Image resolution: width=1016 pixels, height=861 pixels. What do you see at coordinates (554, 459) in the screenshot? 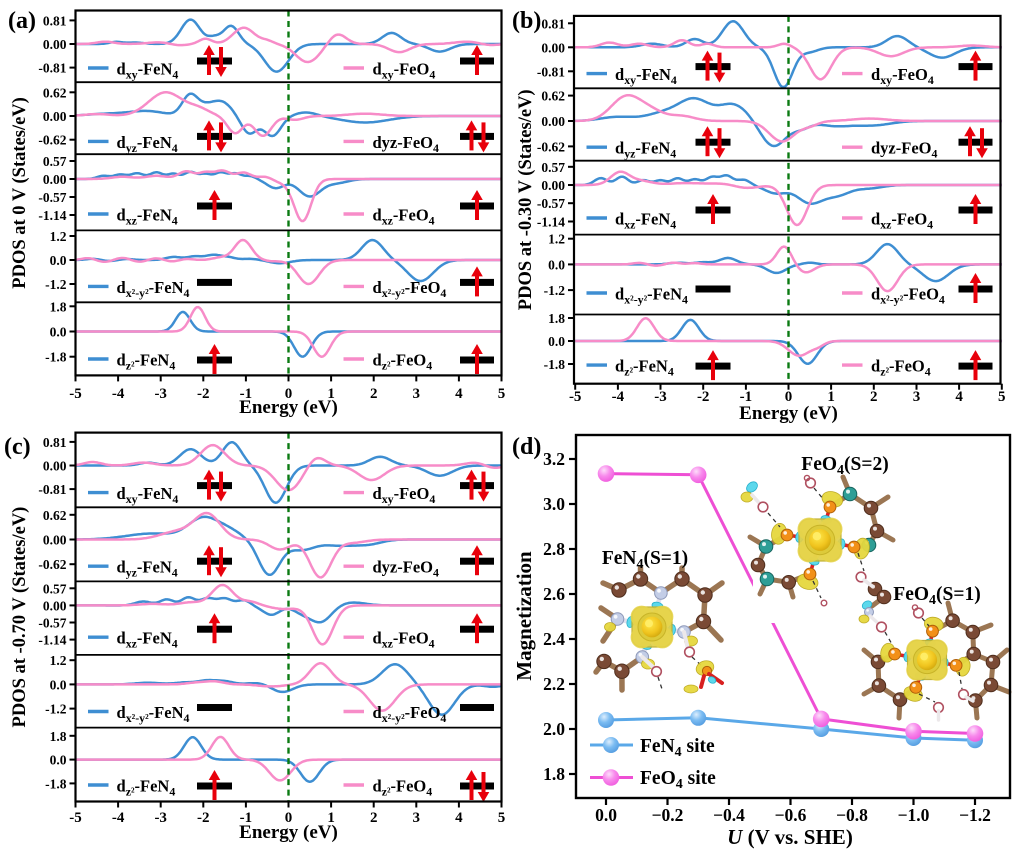
I see `svg-text: 3.2` at bounding box center [554, 459].